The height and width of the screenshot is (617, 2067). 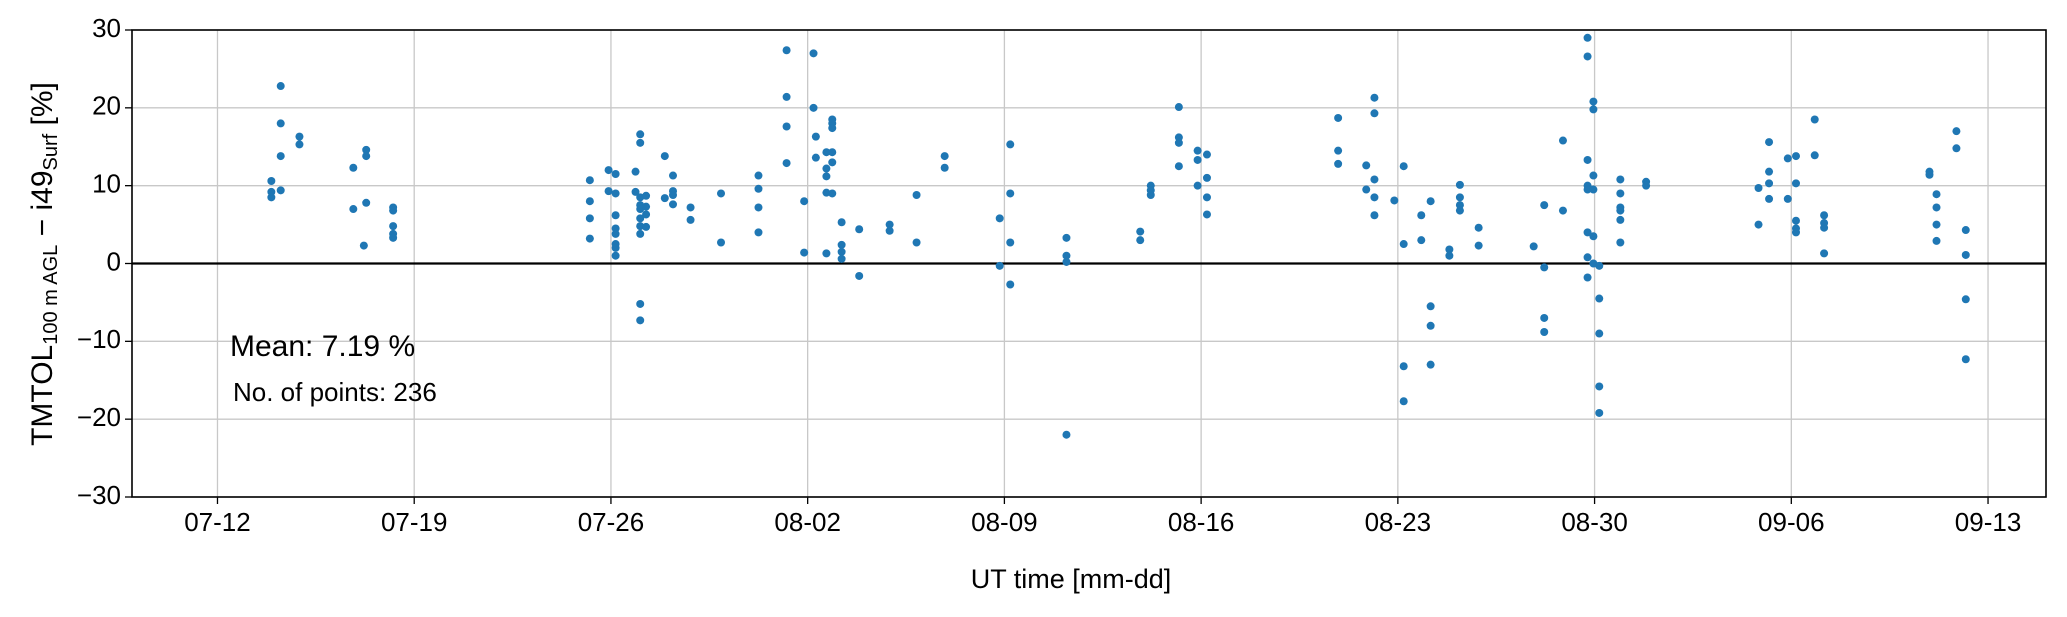 What do you see at coordinates (99, 417) in the screenshot?
I see `y-tick-label: −20` at bounding box center [99, 417].